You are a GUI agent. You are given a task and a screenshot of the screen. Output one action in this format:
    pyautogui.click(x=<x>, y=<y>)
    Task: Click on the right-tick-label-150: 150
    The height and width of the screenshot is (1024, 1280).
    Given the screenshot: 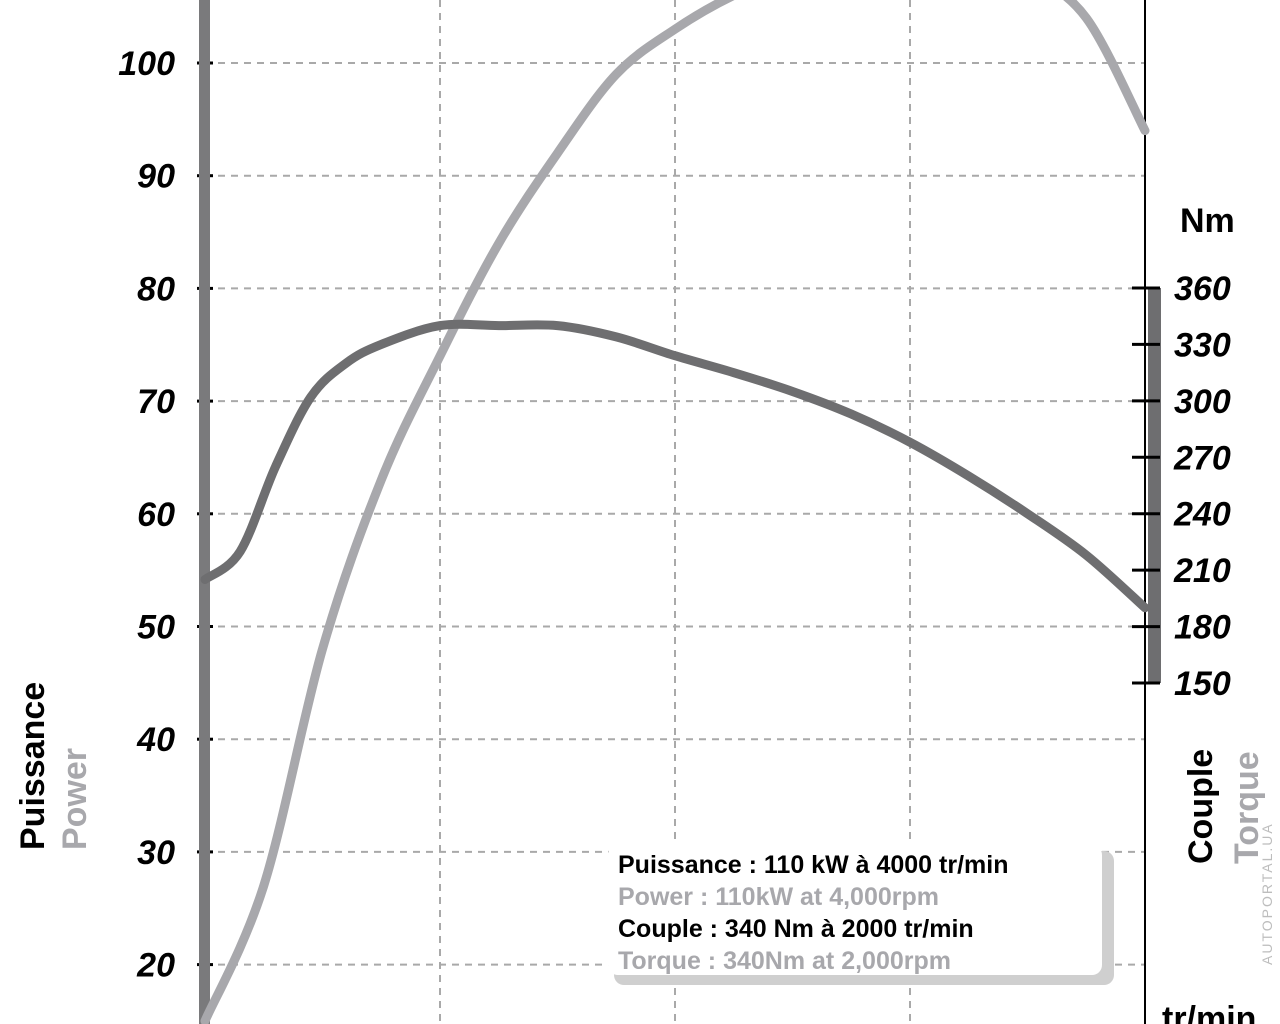 What is the action you would take?
    pyautogui.click(x=1202, y=684)
    